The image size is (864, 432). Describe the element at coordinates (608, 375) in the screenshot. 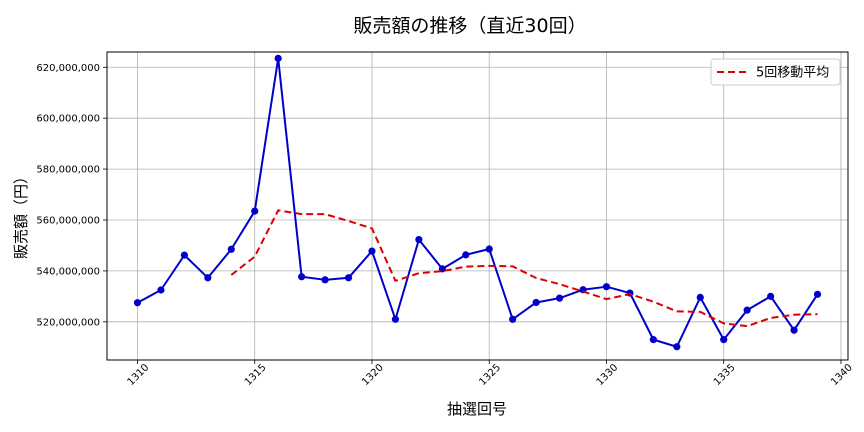

I see `x-tick-label: 1330` at that location.